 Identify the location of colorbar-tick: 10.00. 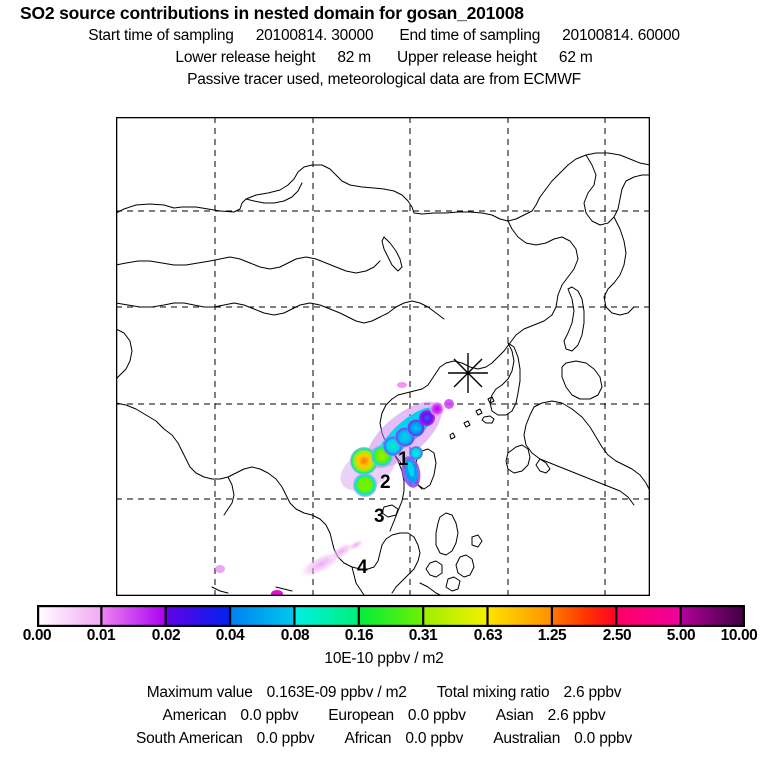
(739, 635).